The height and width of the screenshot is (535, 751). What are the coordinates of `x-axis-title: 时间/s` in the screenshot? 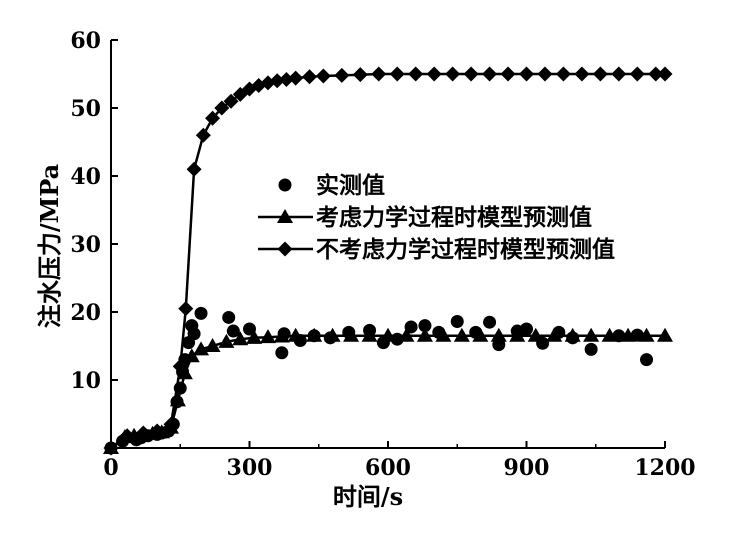 It's located at (368, 496).